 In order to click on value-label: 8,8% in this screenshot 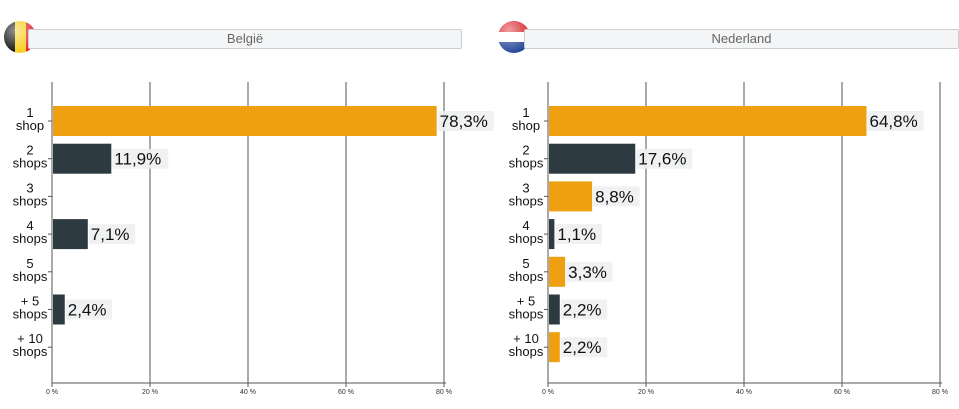, I will do `click(614, 196)`.